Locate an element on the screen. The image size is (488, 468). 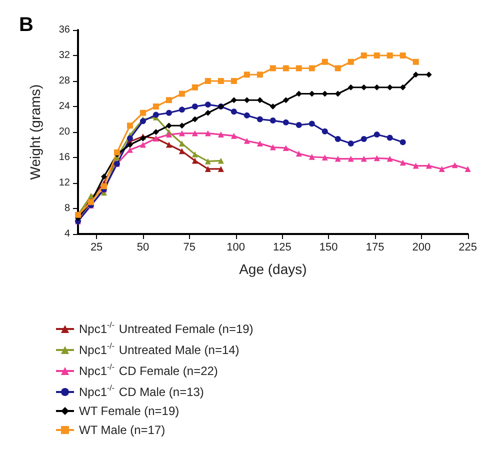
y-tick-label: 36 is located at coordinates (64, 30).